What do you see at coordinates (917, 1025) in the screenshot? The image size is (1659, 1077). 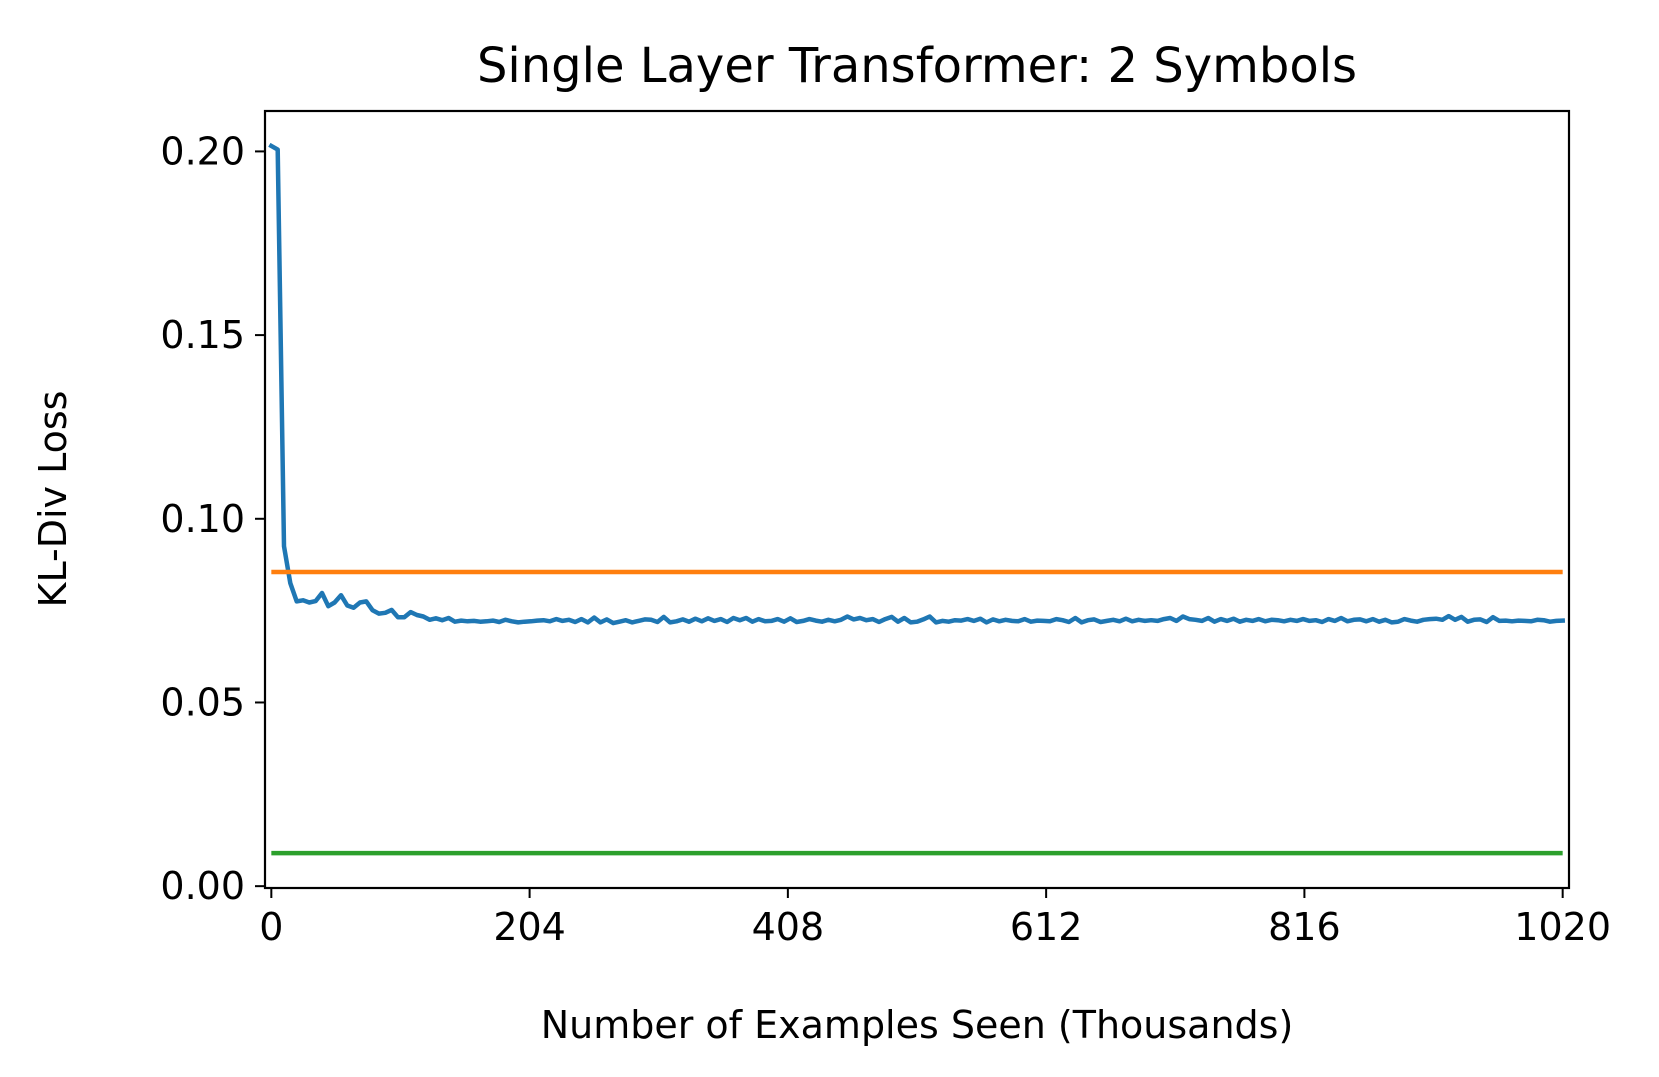 I see `x-axis-label: Number of Examples Seen (Thousands)` at bounding box center [917, 1025].